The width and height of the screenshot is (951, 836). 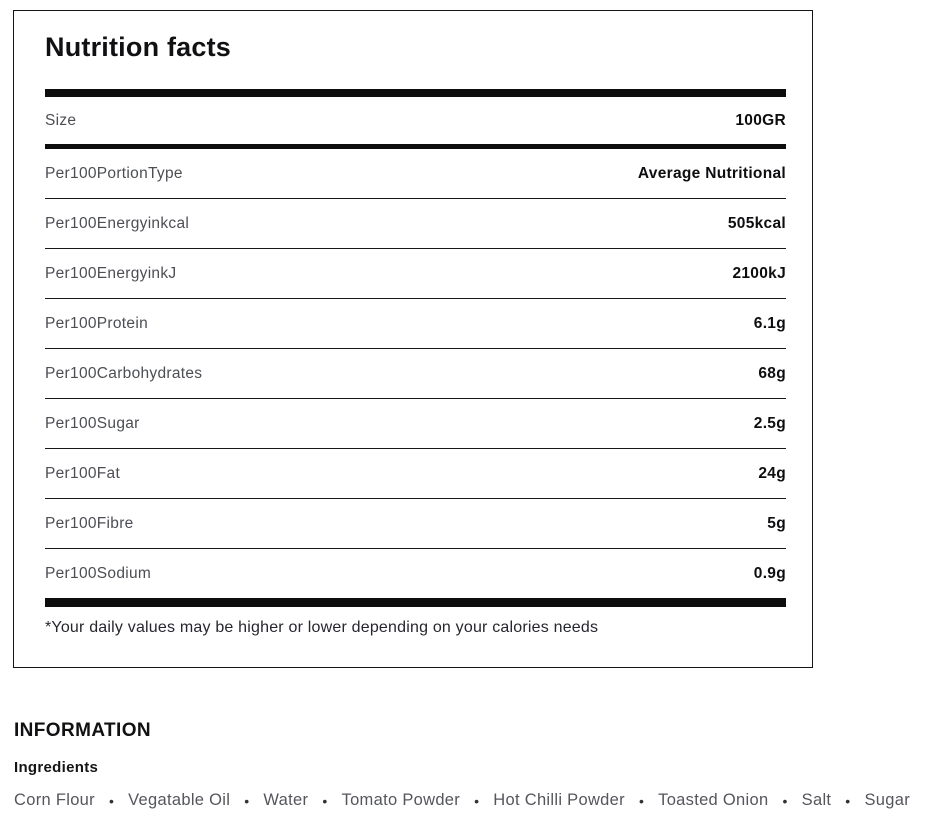 What do you see at coordinates (92, 423) in the screenshot?
I see `nutrition-row-label: Per100Sugar` at bounding box center [92, 423].